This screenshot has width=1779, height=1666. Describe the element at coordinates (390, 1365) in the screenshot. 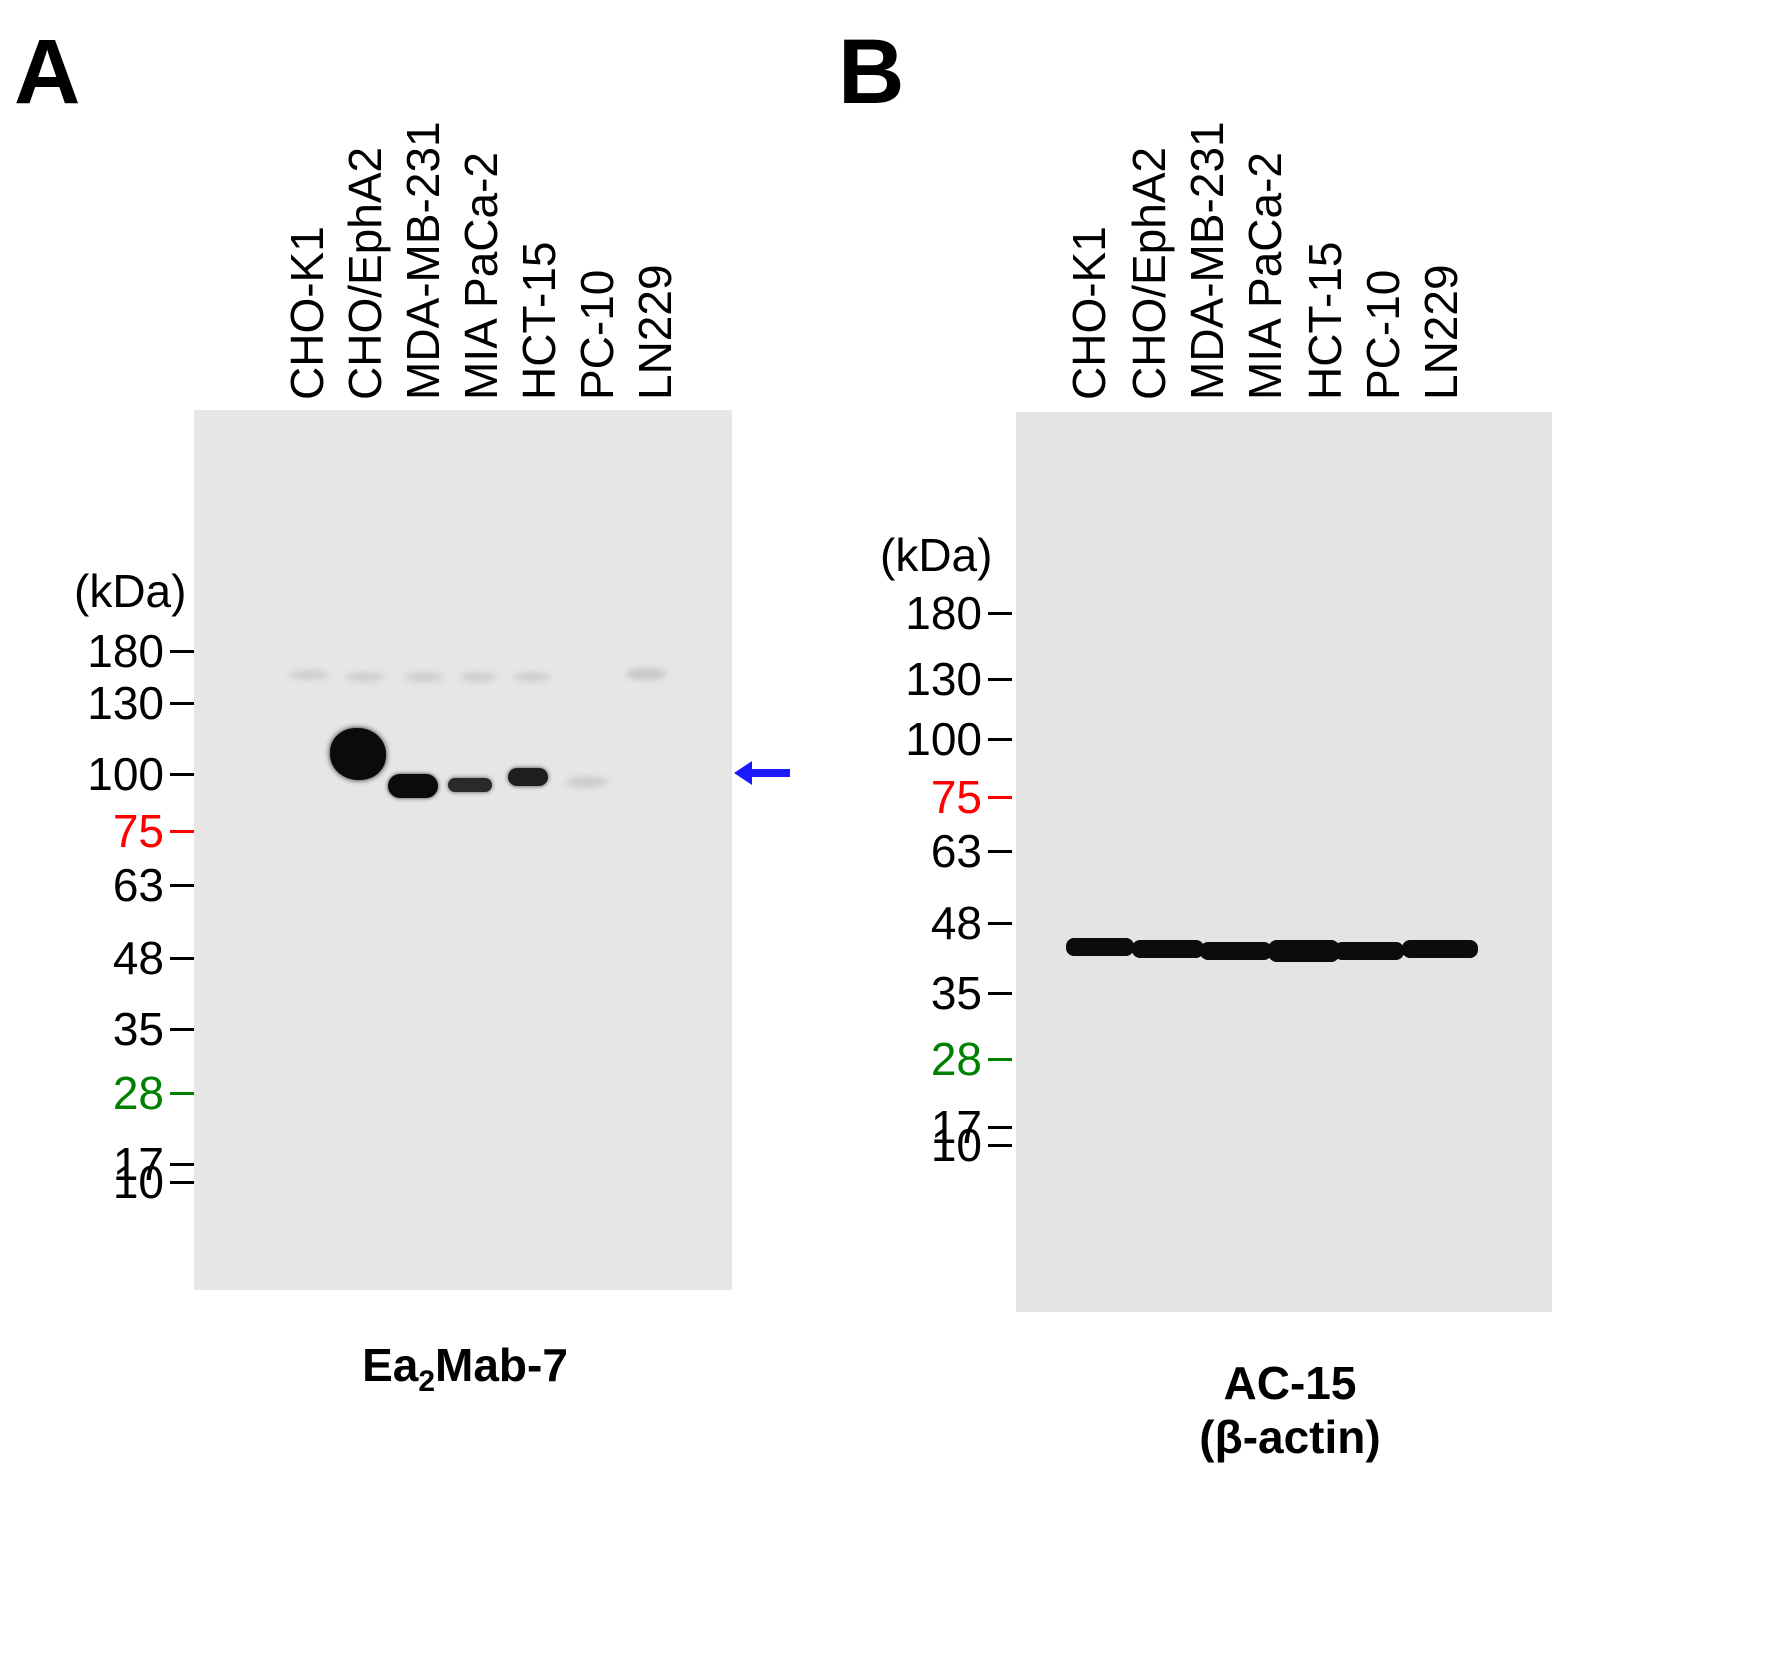

I see `caption-antibody-prefix: Ea` at that location.